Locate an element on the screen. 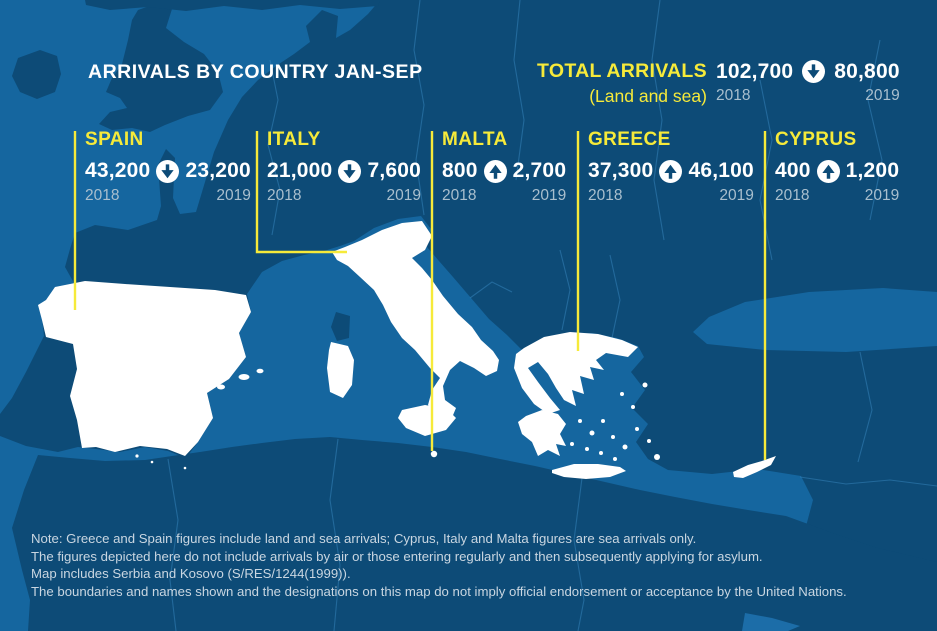 The height and width of the screenshot is (631, 937). italy-leader-line is located at coordinates (301, 192).